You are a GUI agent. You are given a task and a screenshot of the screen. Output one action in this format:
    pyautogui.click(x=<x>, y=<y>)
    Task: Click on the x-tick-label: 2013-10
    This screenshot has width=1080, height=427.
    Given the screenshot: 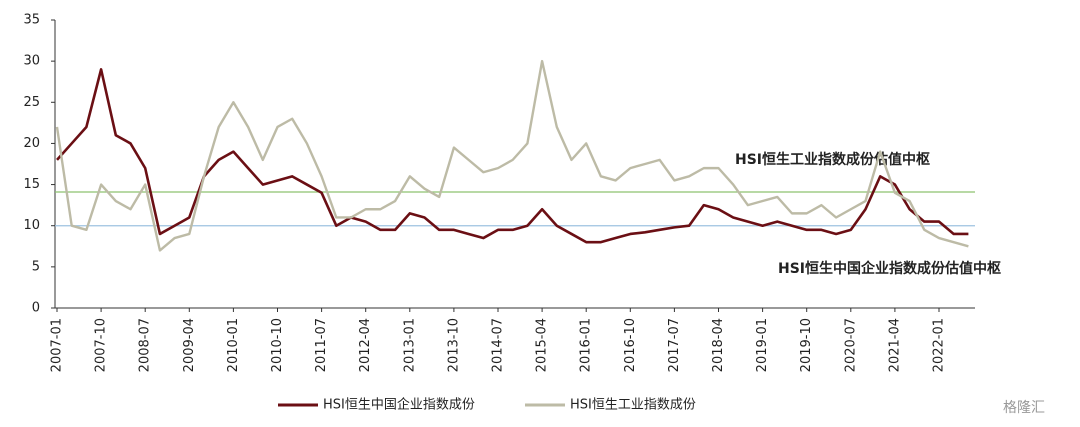 What is the action you would take?
    pyautogui.click(x=453, y=345)
    